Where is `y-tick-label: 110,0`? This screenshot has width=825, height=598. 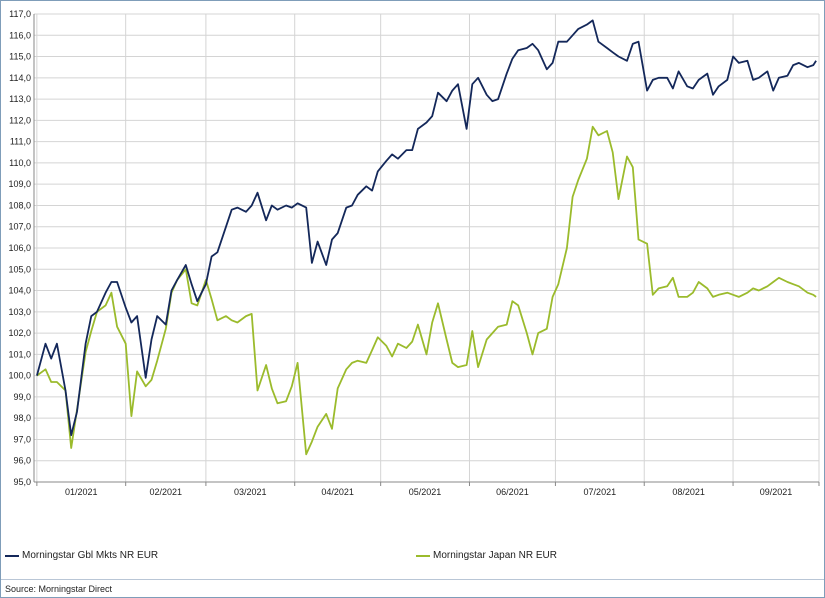 y-tick-label: 110,0 is located at coordinates (20, 163).